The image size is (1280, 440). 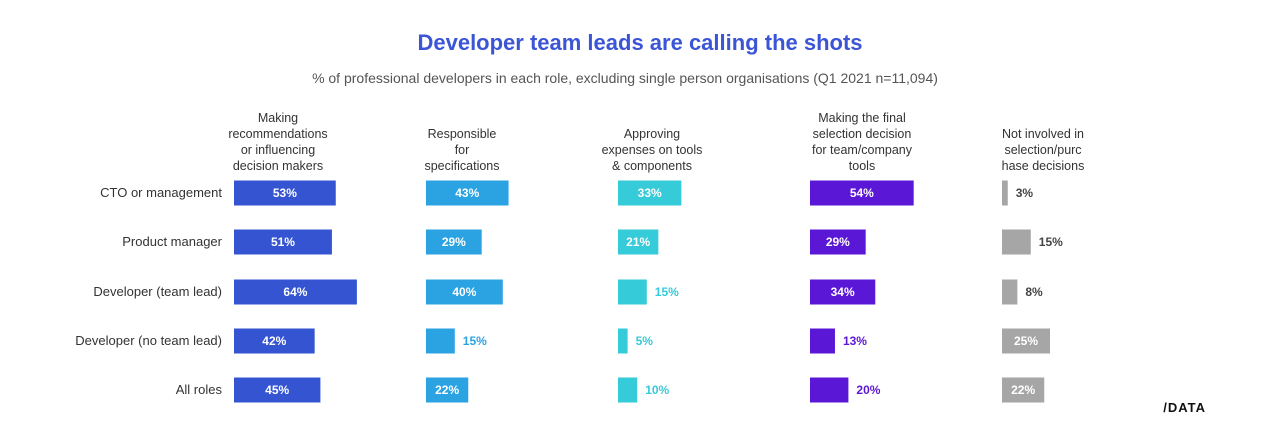 What do you see at coordinates (855, 341) in the screenshot?
I see `value-label: 13%` at bounding box center [855, 341].